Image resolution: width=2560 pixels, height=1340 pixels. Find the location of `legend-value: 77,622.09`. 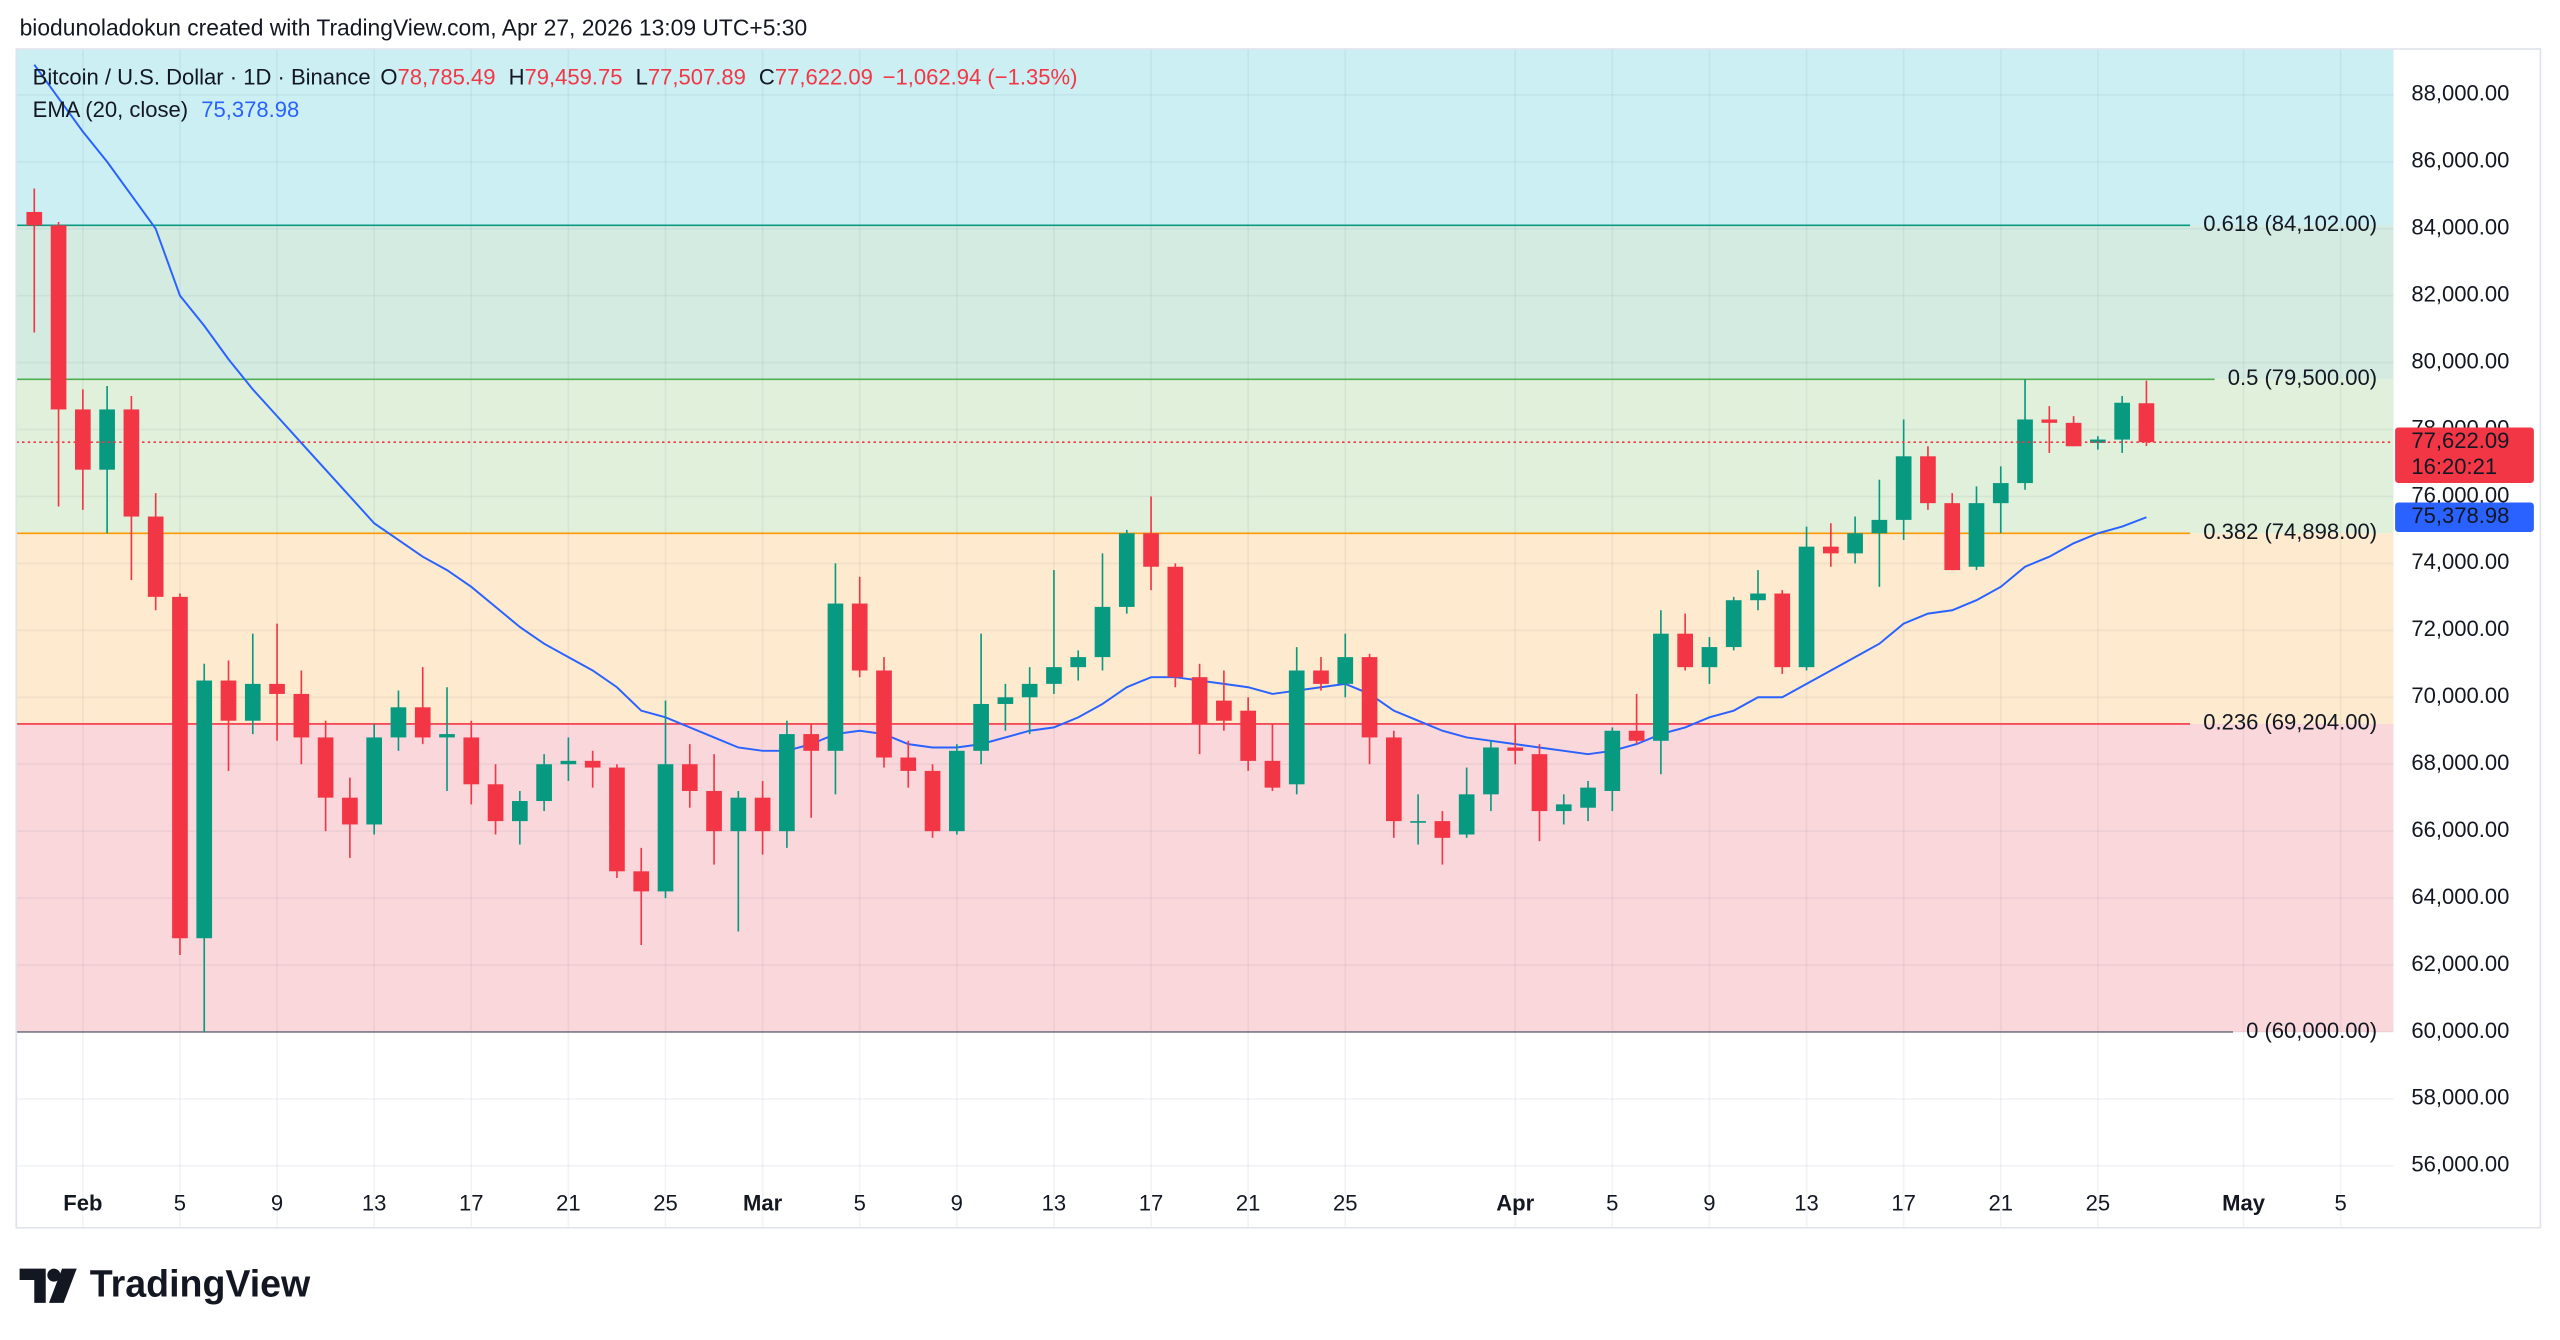

legend-value: 77,622.09 is located at coordinates (824, 76).